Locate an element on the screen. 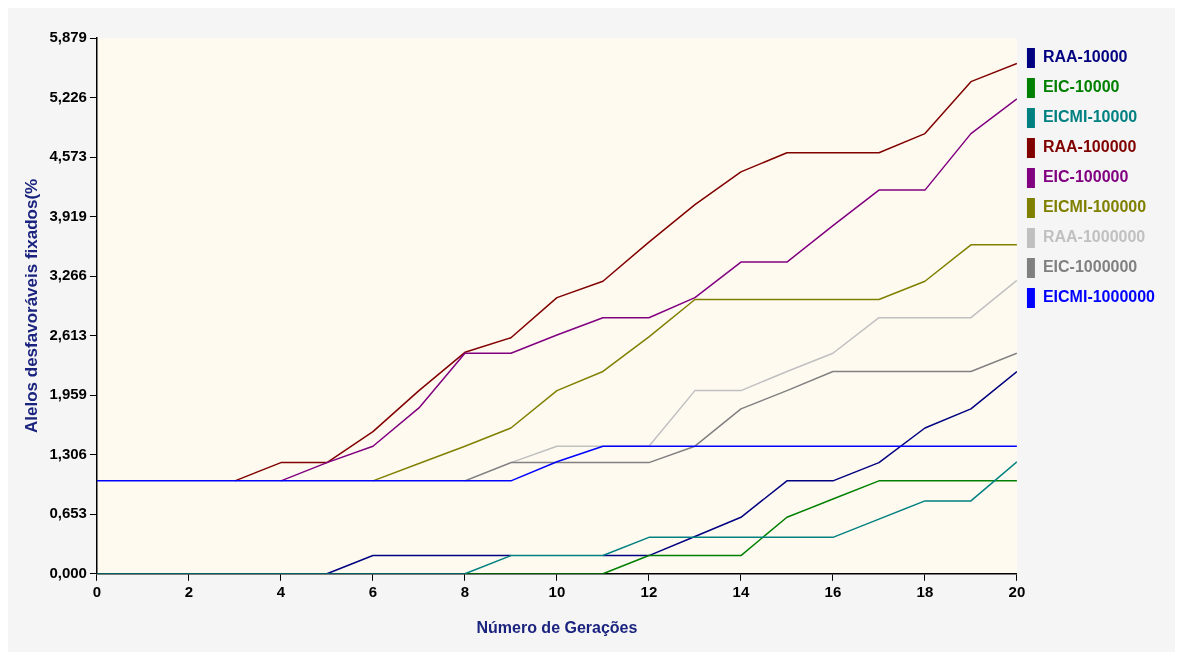 This screenshot has height=660, width=1183. legend-label: EIC-100000 is located at coordinates (1085, 177).